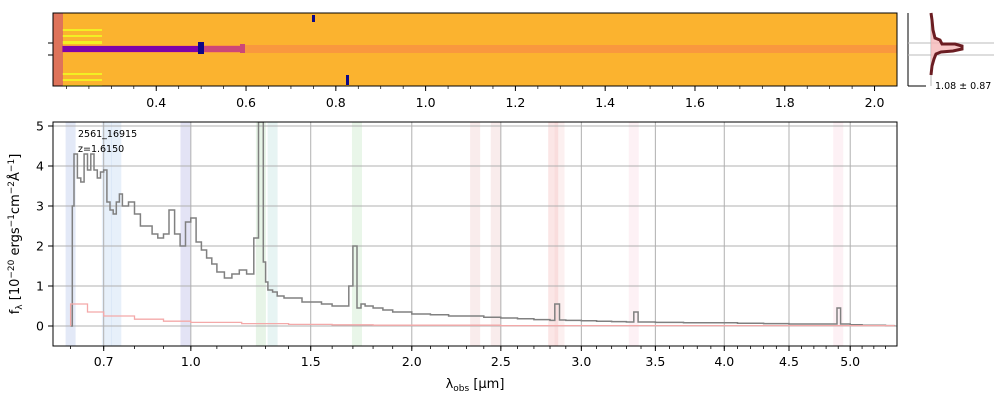  I want to click on spectrum-2d-x-tick-label: 0.6, so click(246, 102).